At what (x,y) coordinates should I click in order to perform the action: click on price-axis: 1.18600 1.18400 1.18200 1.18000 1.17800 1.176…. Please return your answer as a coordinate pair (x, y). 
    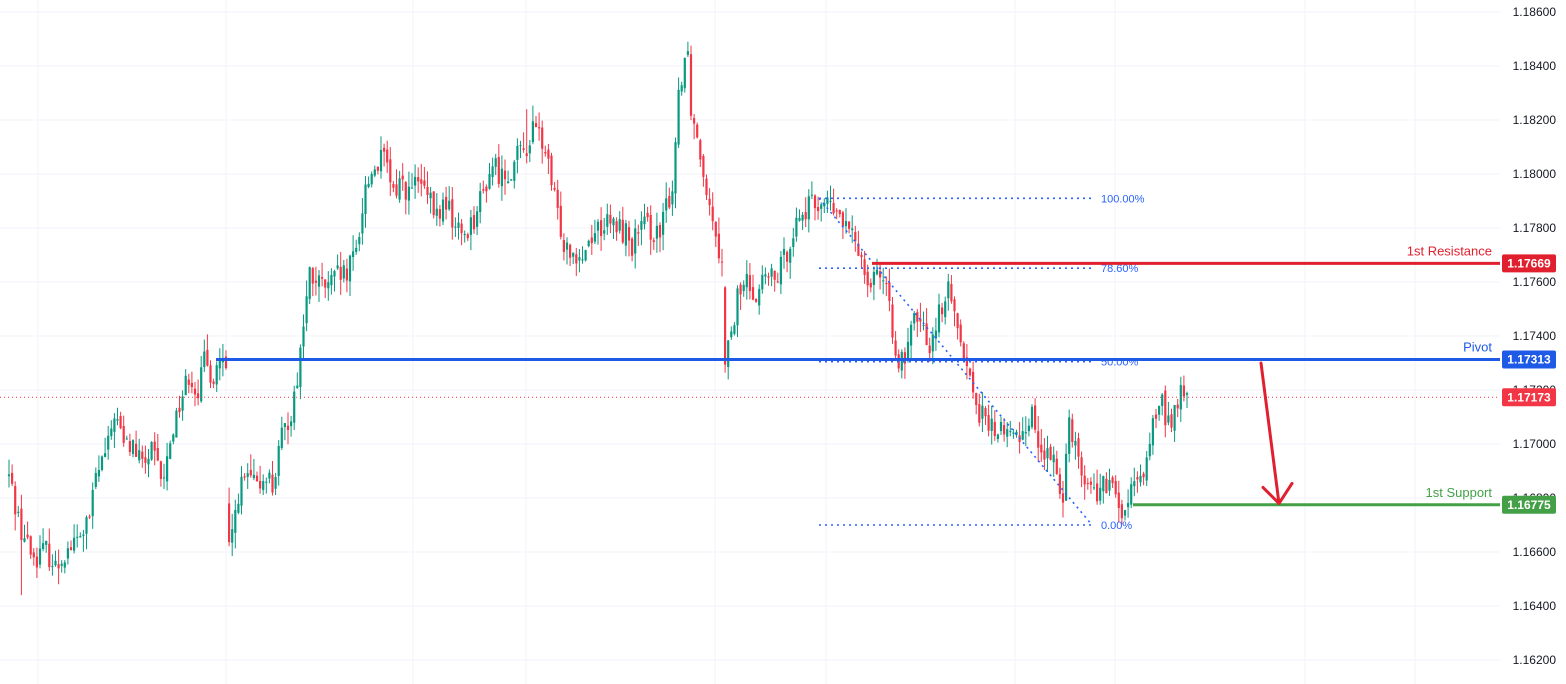
    Looking at the image, I should click on (1533, 342).